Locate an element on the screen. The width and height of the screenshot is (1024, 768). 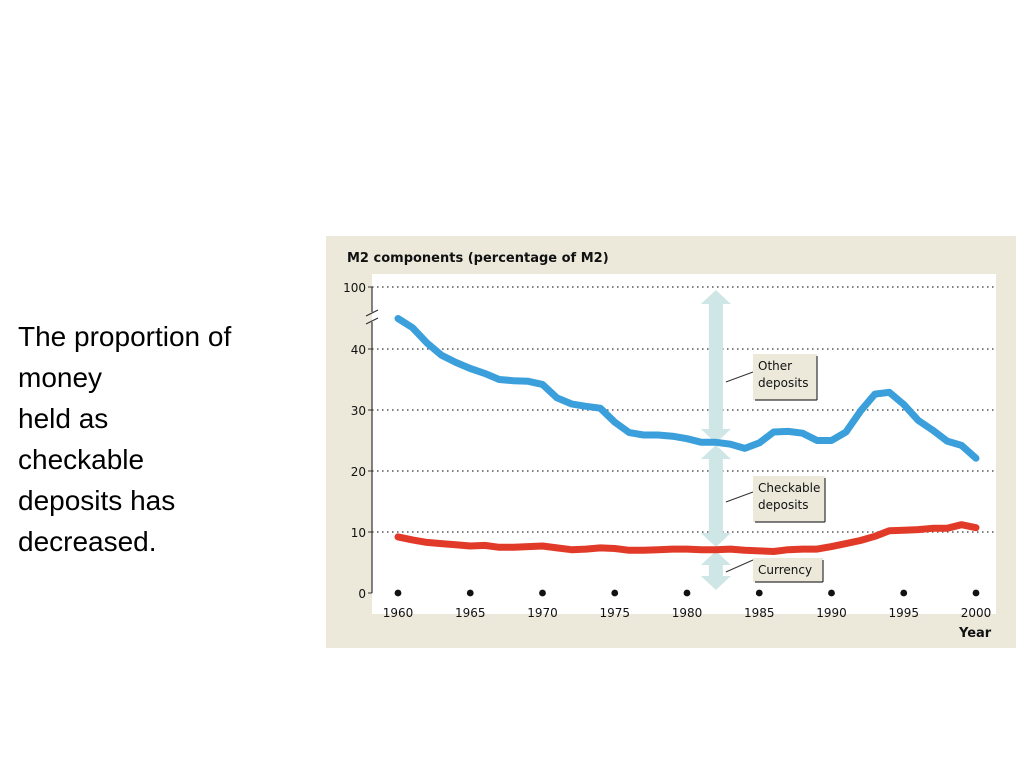
x-tick-label: 1975 is located at coordinates (614, 613).